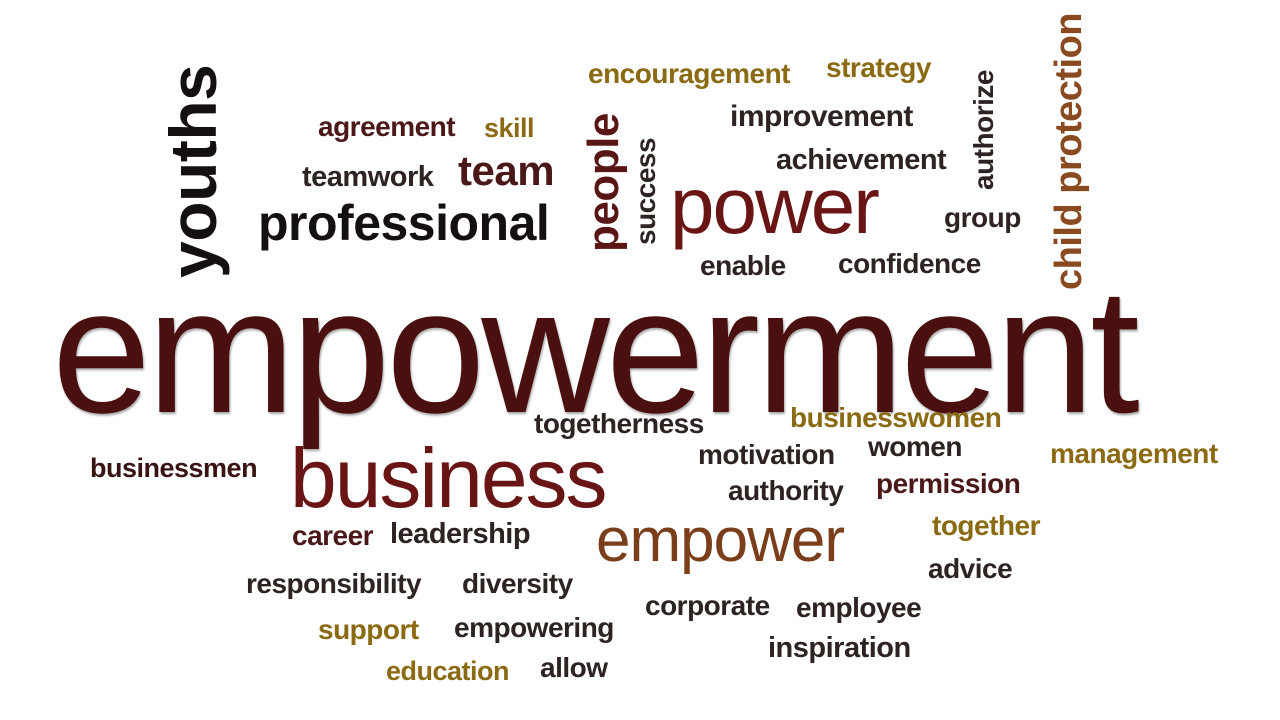 The height and width of the screenshot is (720, 1280). Describe the element at coordinates (982, 217) in the screenshot. I see `word-group: group` at that location.